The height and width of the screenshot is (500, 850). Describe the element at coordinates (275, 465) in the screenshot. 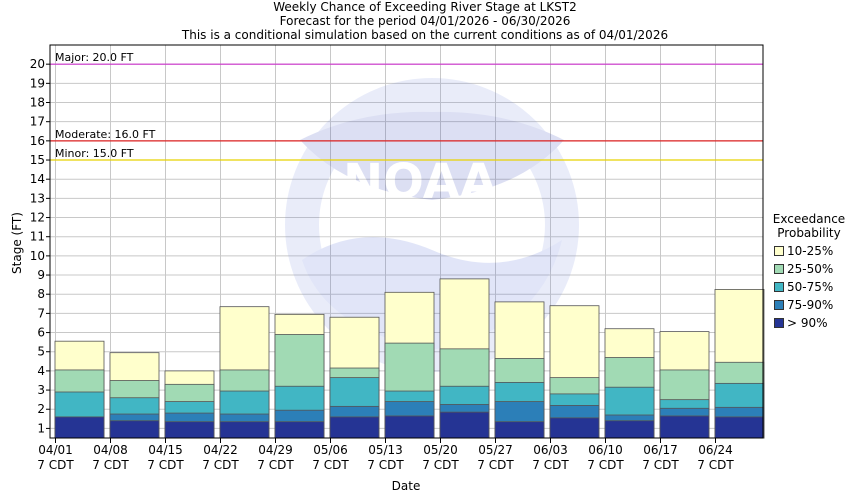

I see `x-tick-sublabel-4: 7 CDT` at that location.